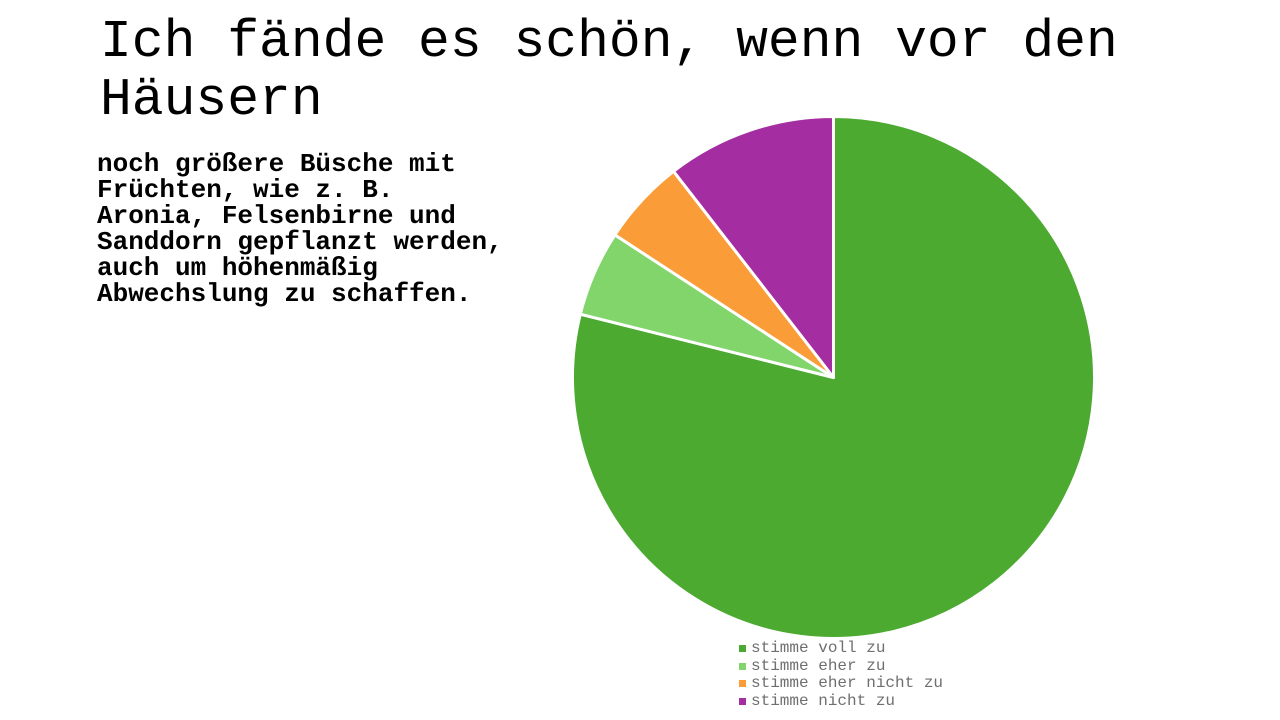  What do you see at coordinates (823, 700) in the screenshot?
I see `legend-label: stimme nicht zu` at bounding box center [823, 700].